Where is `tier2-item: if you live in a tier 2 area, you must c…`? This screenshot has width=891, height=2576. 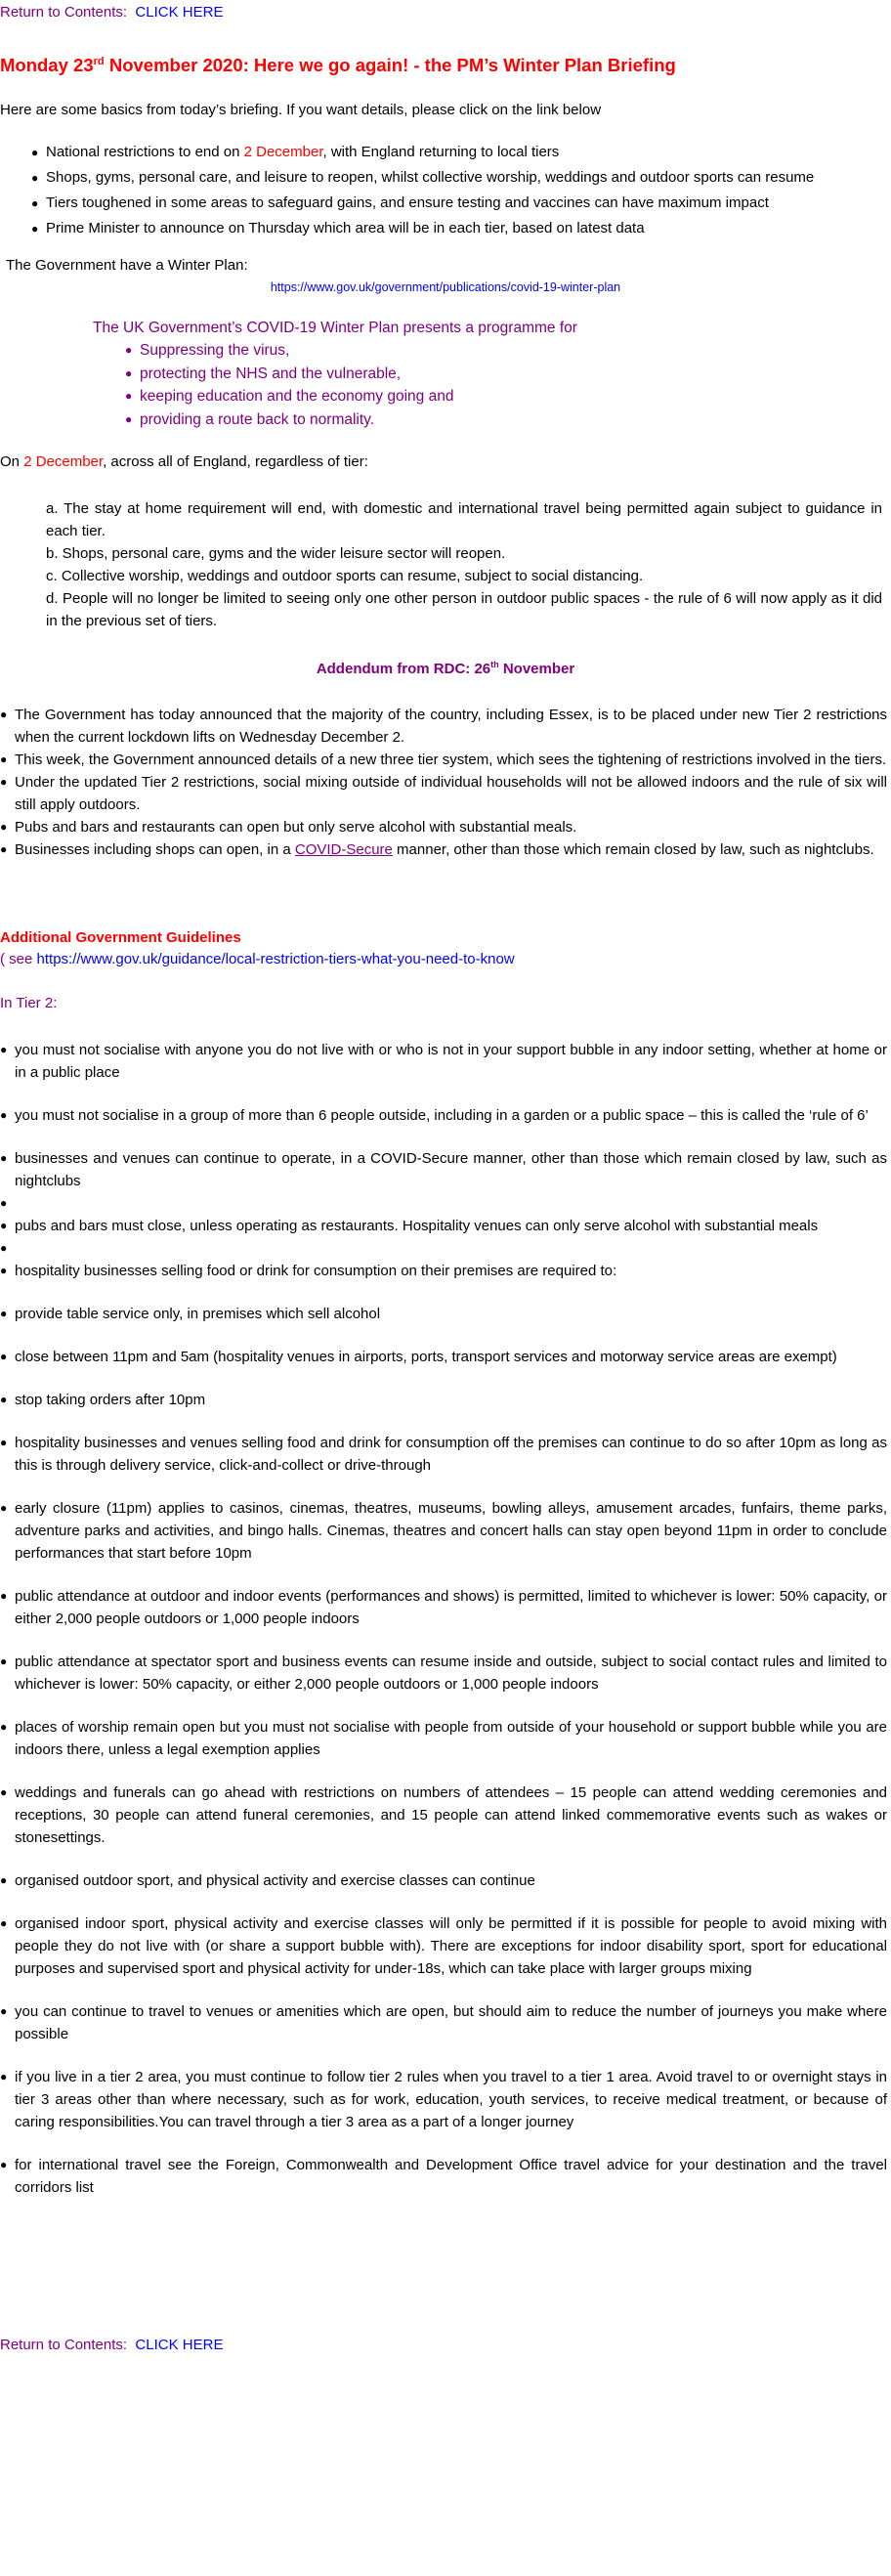
tier2-item: if you live in a tier 2 area, you must c… is located at coordinates (443, 2099).